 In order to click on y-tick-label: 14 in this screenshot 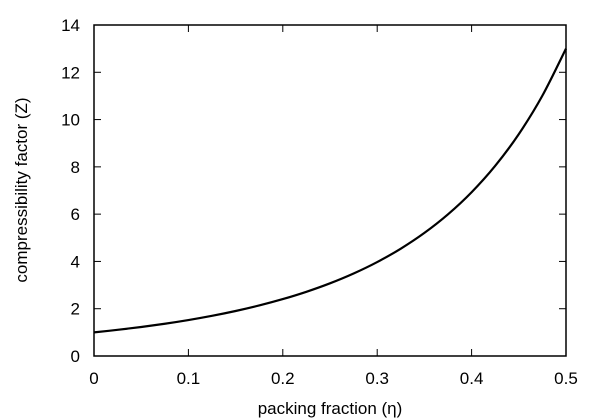, I will do `click(70, 25)`.